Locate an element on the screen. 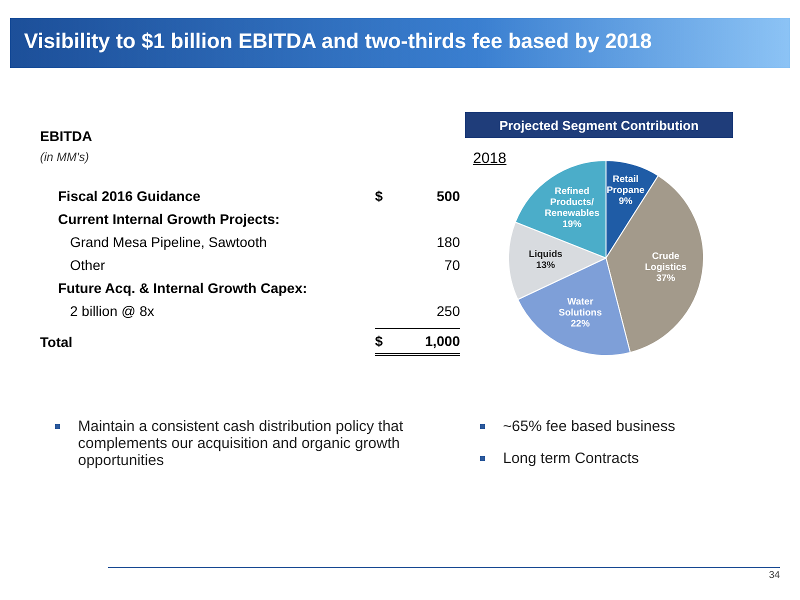  text: $ 500 is located at coordinates (417, 196).